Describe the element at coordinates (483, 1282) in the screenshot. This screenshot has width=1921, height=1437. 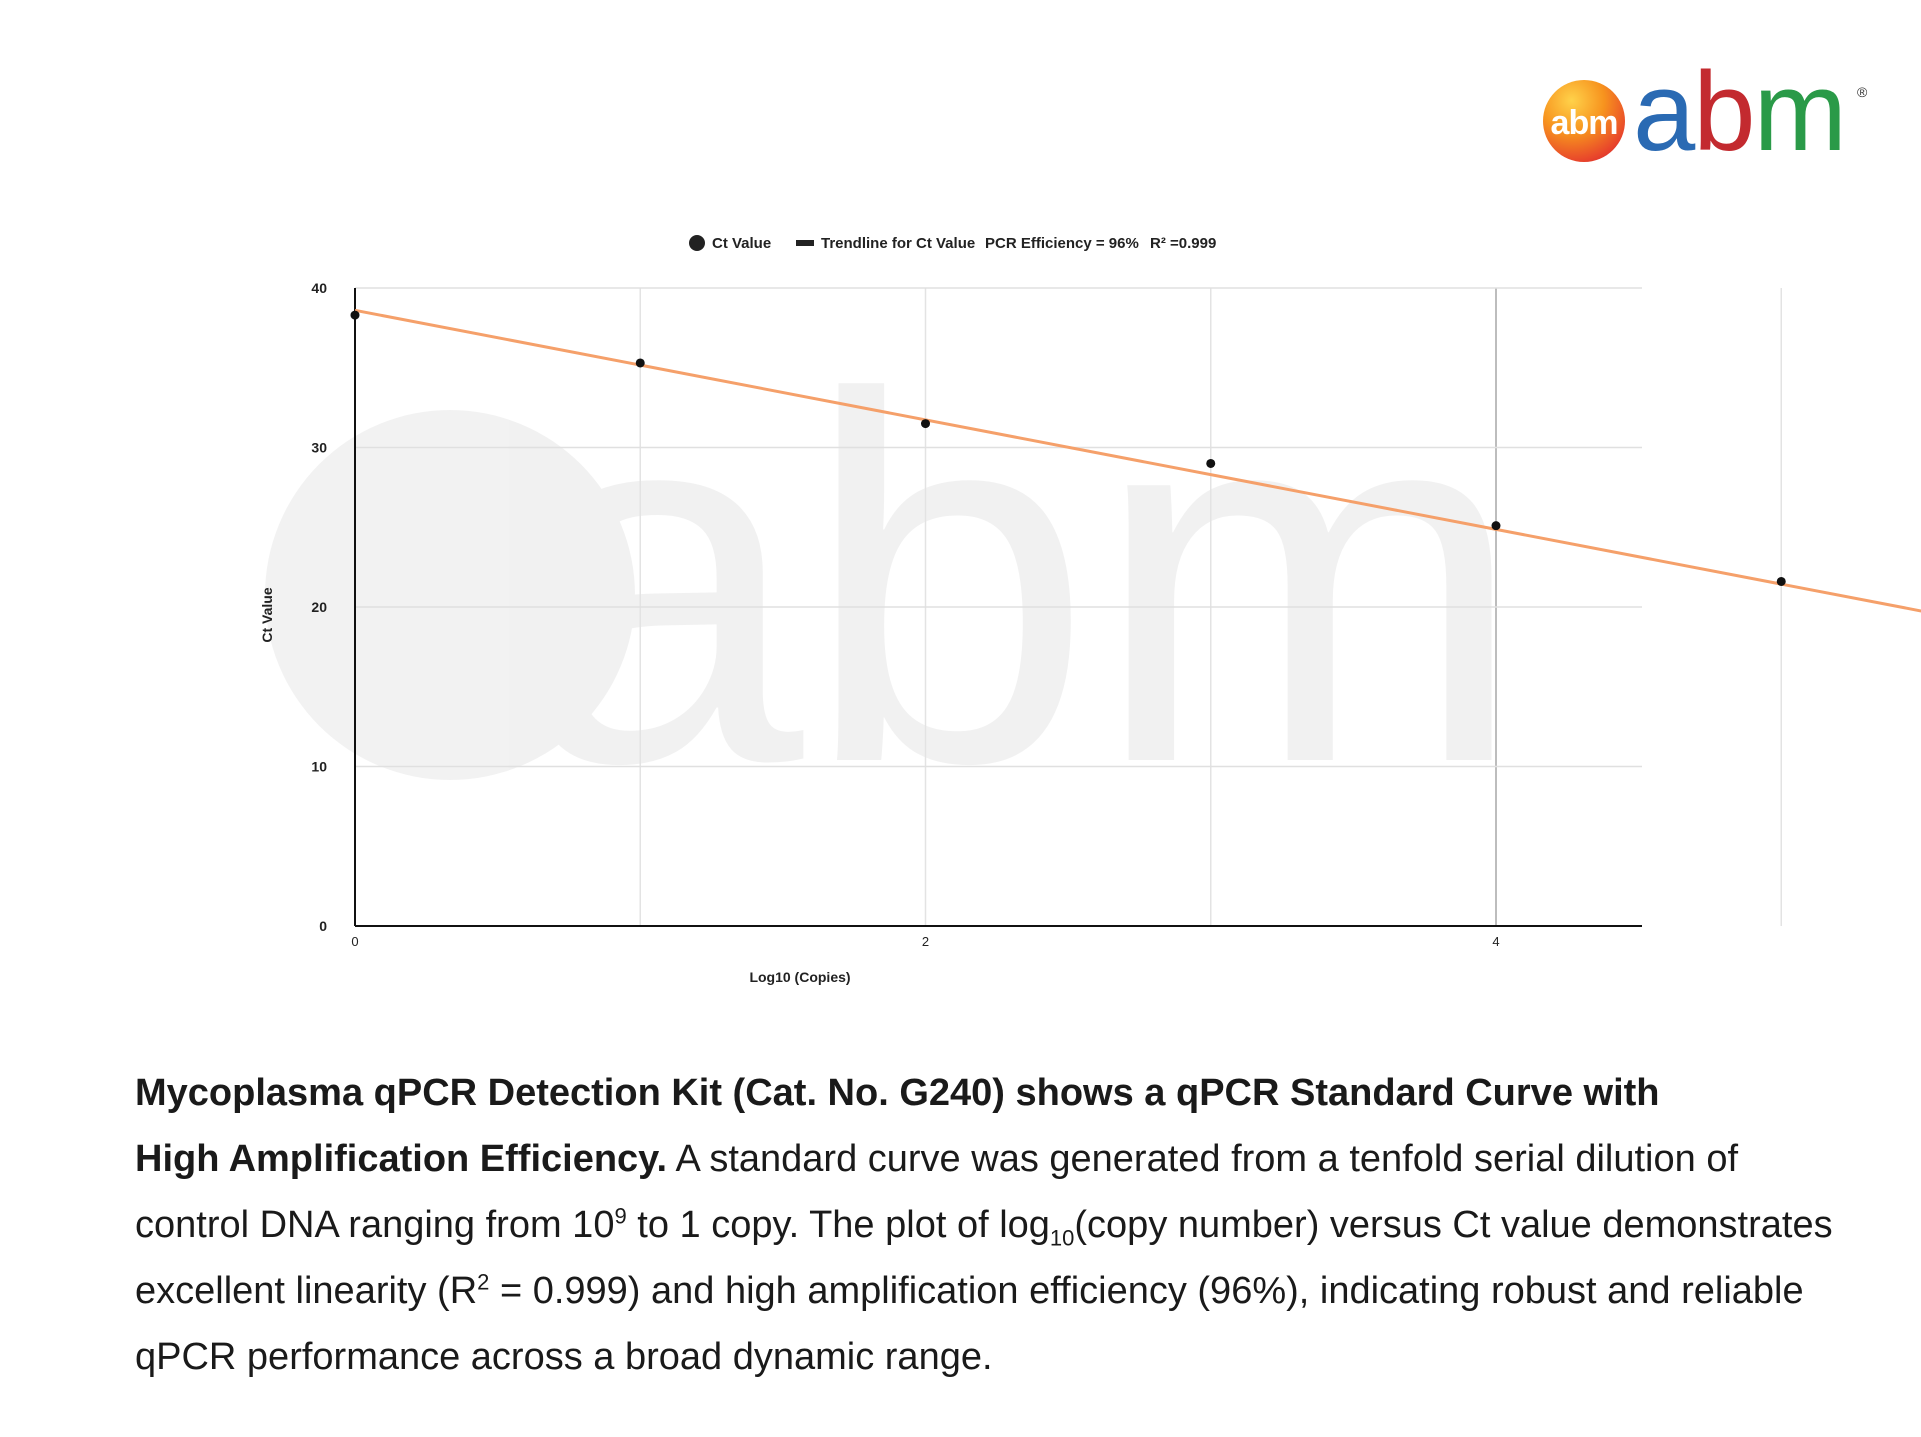
I see `caption-sup-2: 2` at that location.